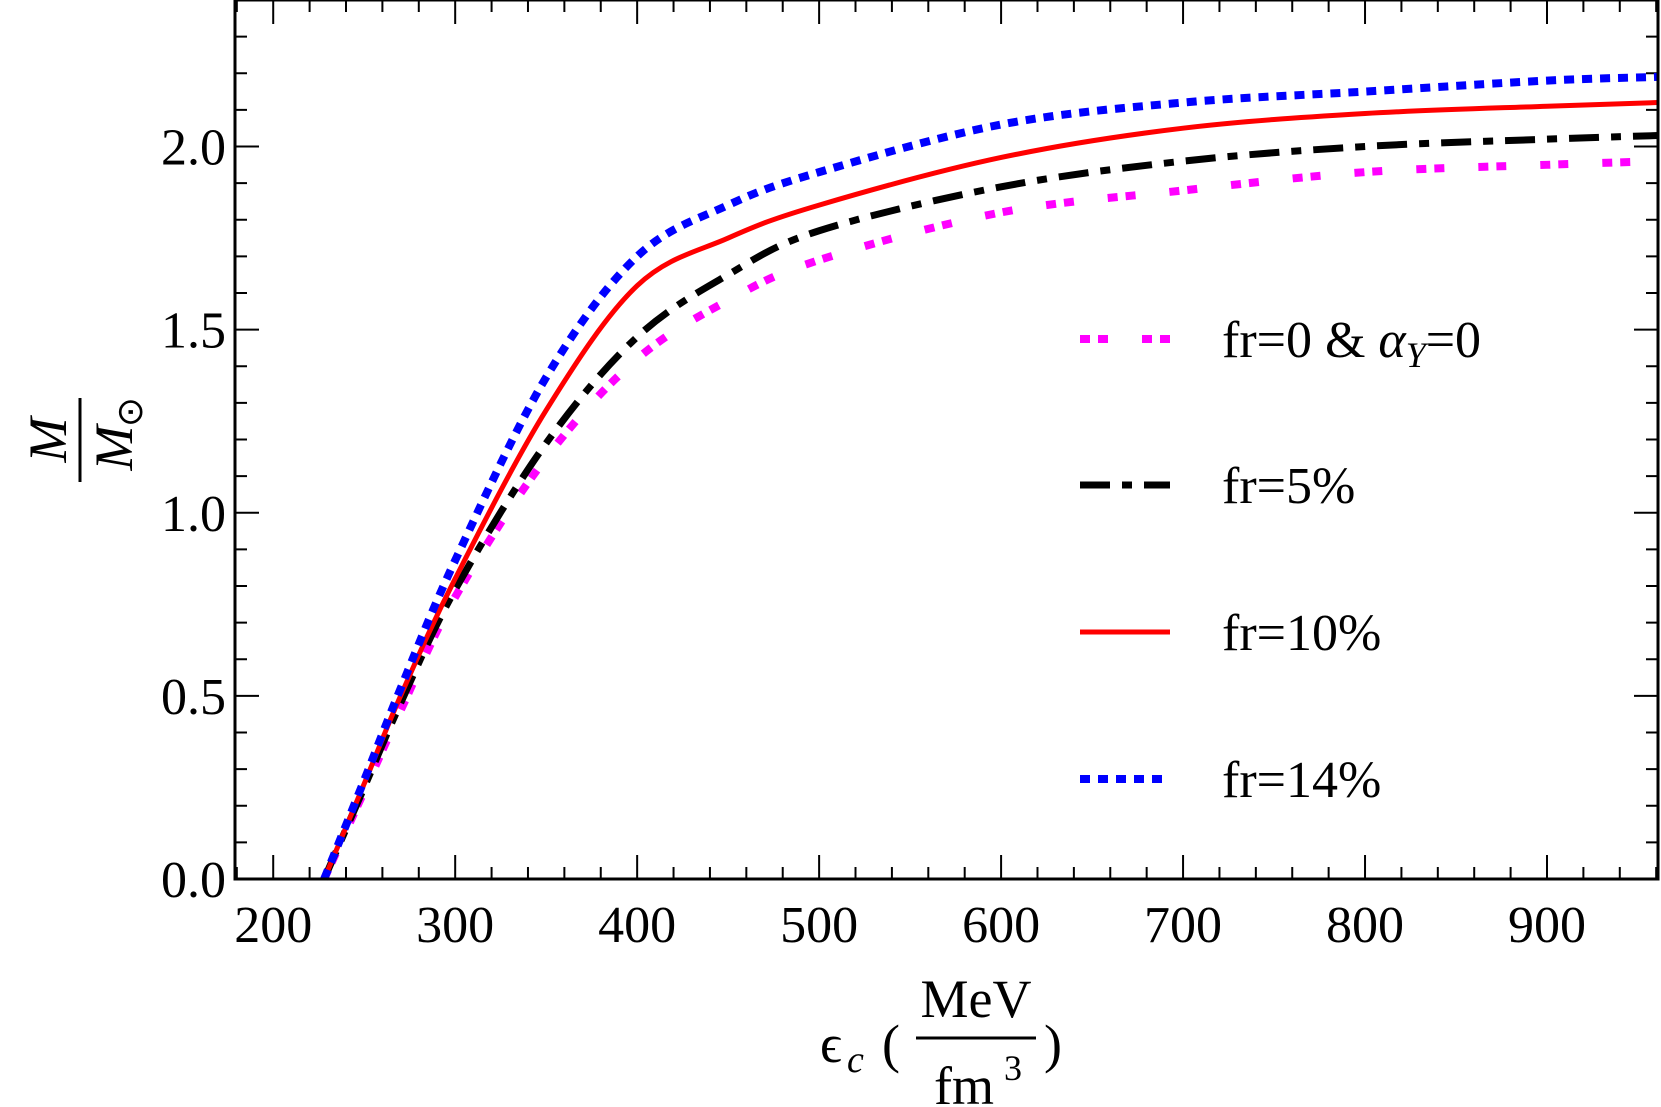 Image resolution: width=1661 pixels, height=1107 pixels. Describe the element at coordinates (193, 514) in the screenshot. I see `y-tick-label: 1.0` at that location.